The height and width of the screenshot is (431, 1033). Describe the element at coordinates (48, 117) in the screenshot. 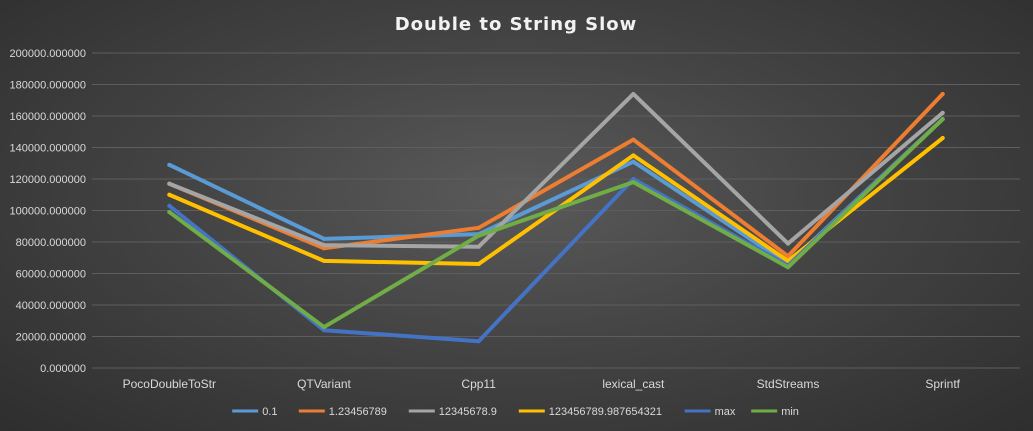

I see `y-tick-label: 160000.000000` at that location.